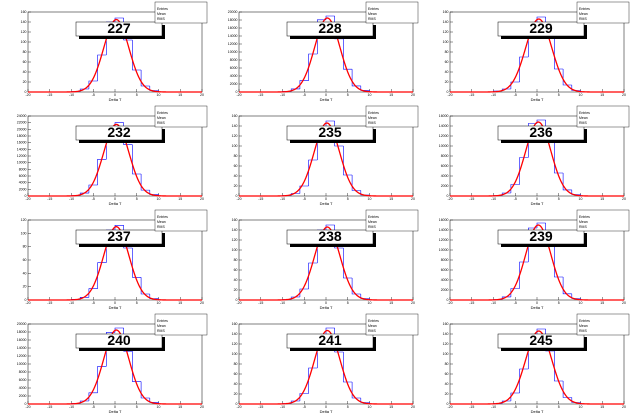 This screenshot has height=416, width=631. I want to click on chart-title: 241, so click(330, 340).